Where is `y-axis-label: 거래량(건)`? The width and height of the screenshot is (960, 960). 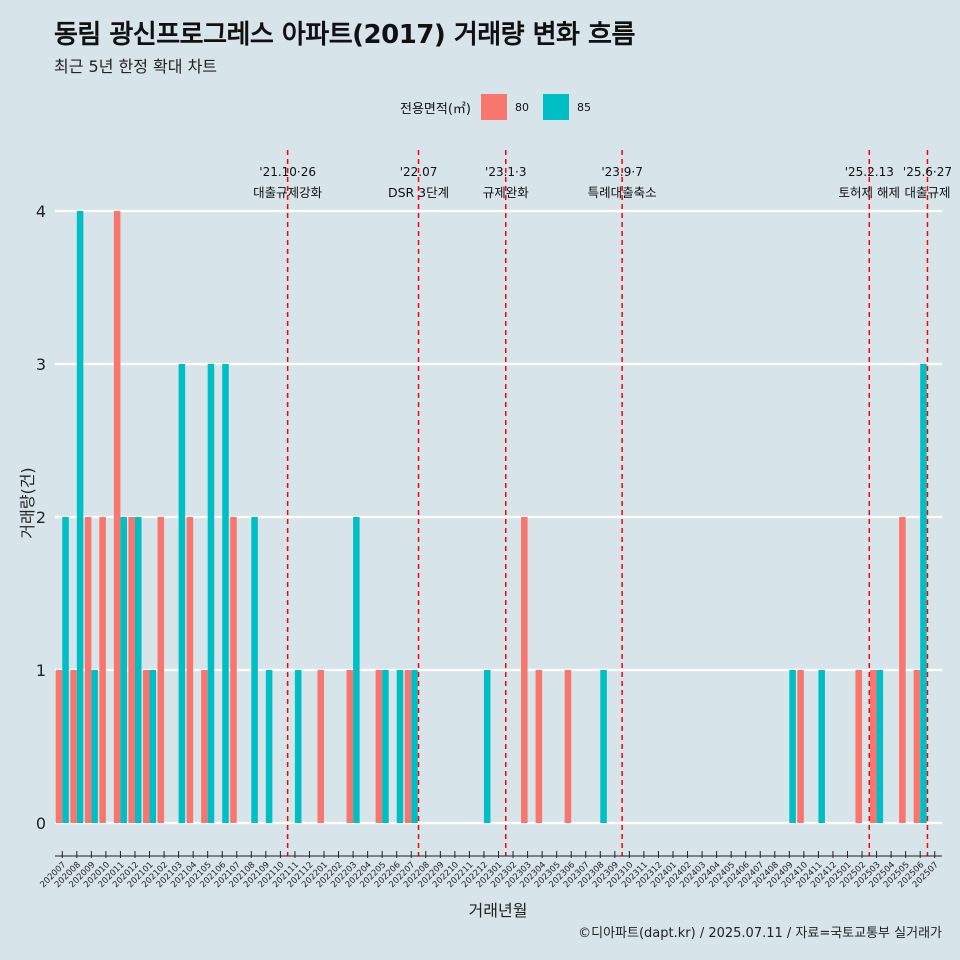 y-axis-label: 거래량(건) is located at coordinates (27, 502).